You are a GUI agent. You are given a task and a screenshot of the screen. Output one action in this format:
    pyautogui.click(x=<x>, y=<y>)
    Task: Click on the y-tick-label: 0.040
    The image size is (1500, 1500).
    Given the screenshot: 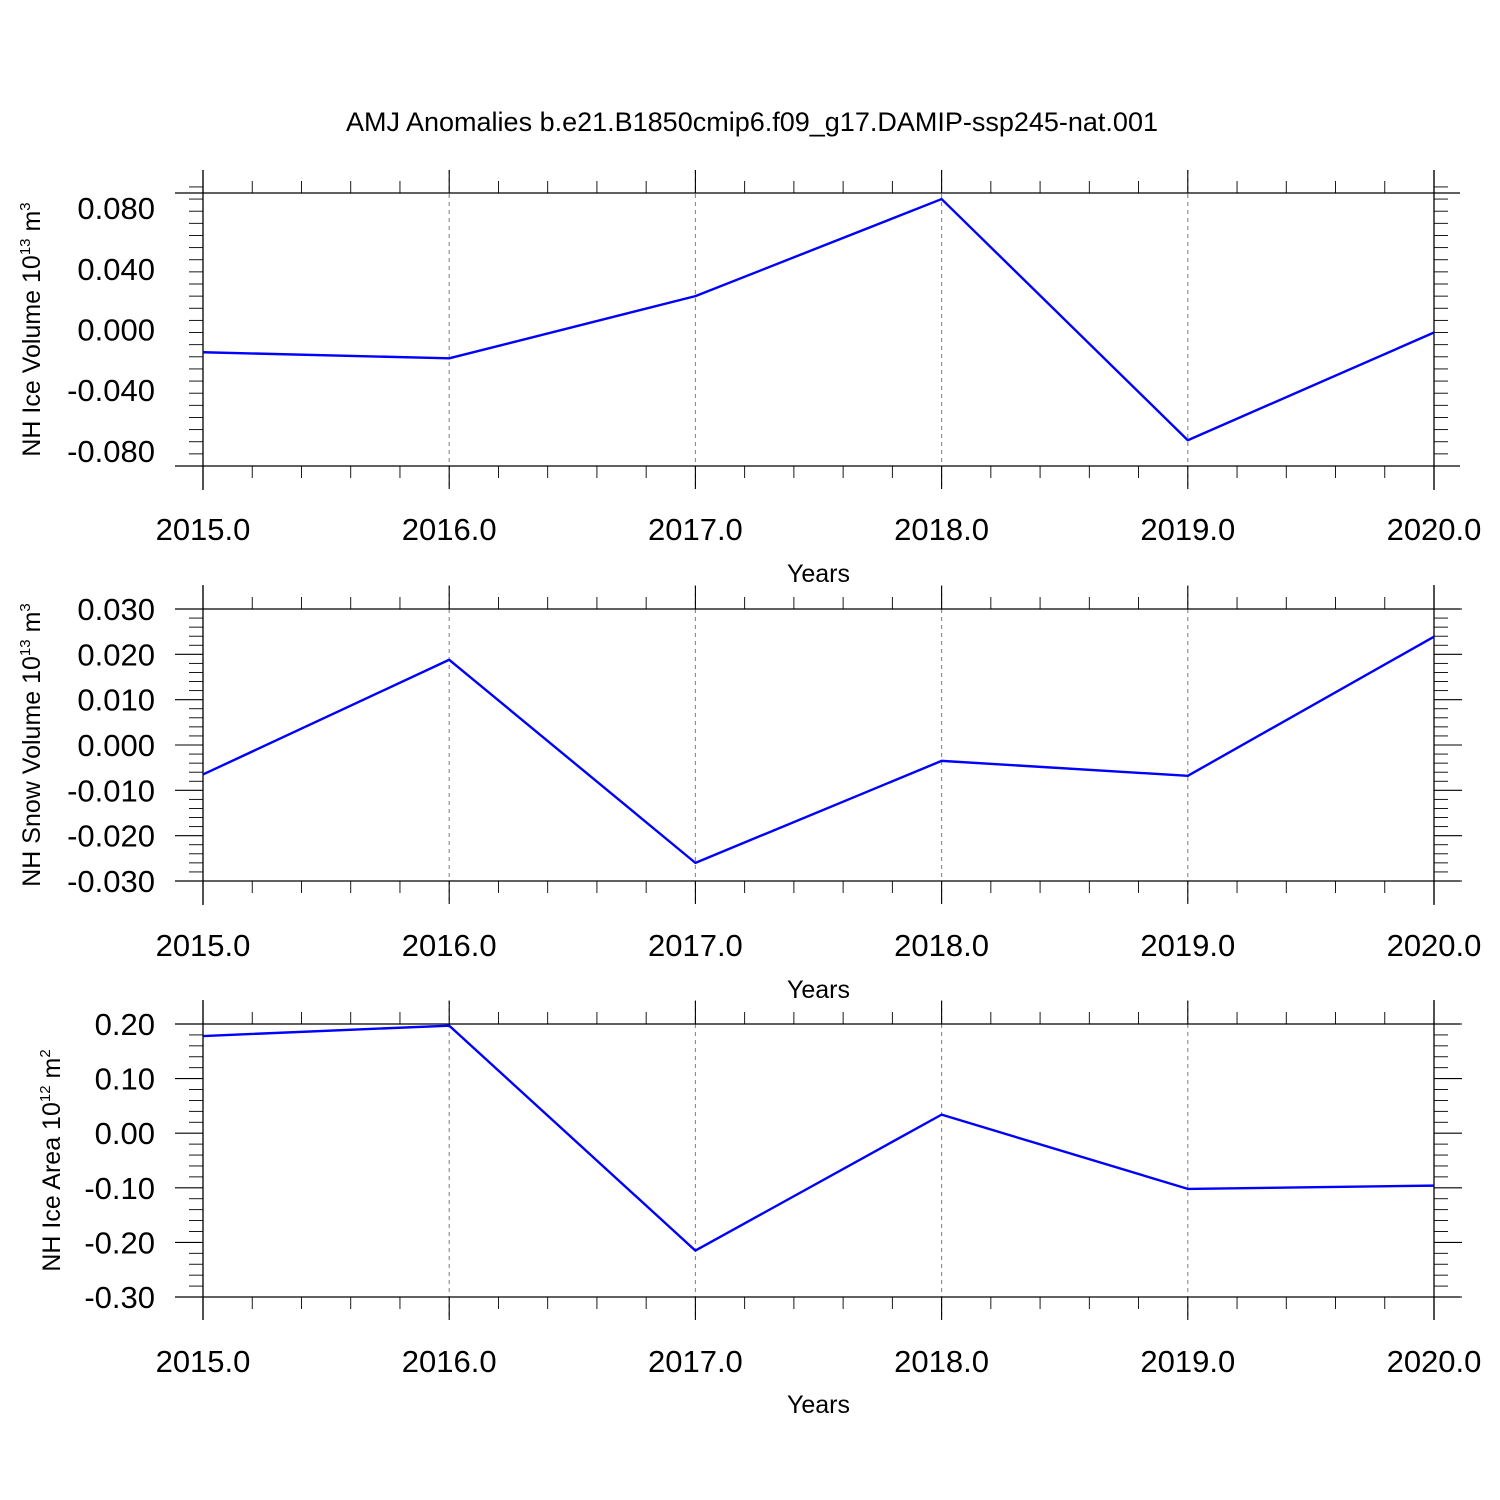 What is the action you would take?
    pyautogui.click(x=116, y=269)
    